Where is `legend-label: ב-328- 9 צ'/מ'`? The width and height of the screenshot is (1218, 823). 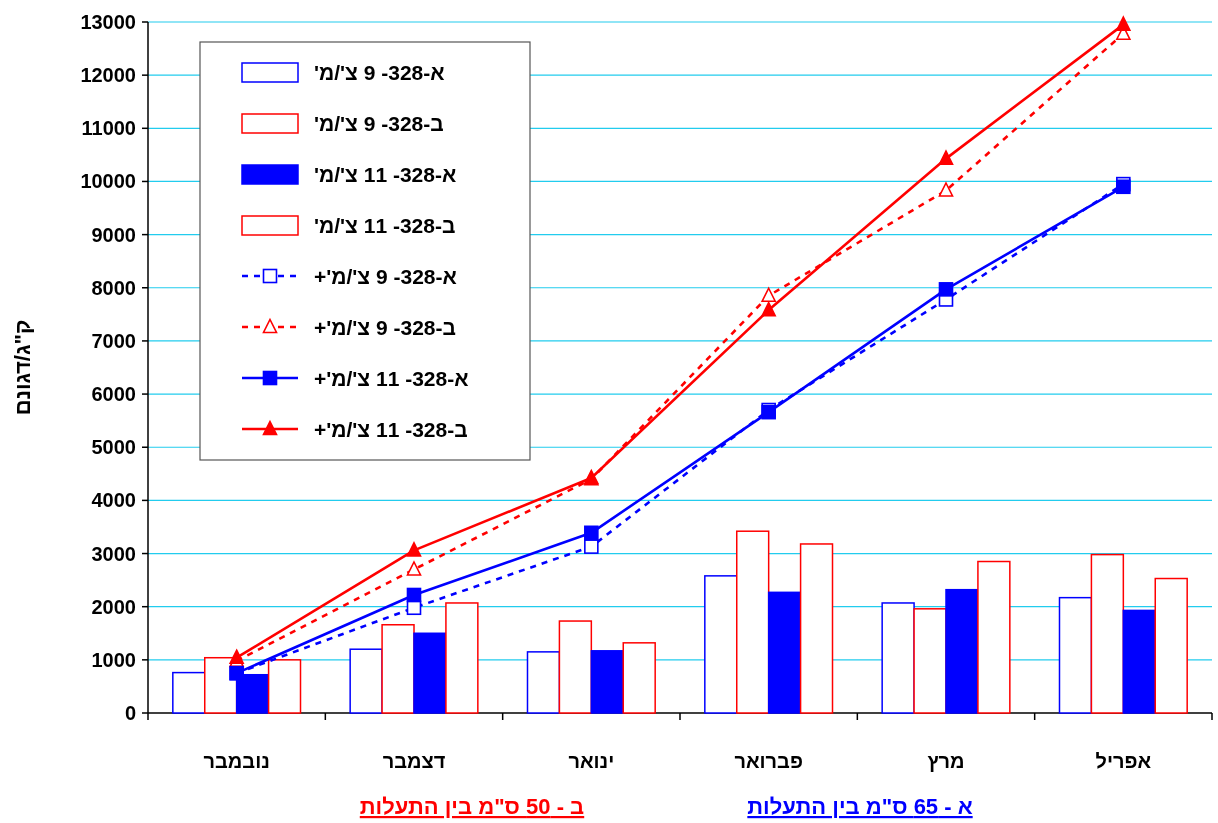
legend-label: ב-328- 9 צ'/מ' is located at coordinates (379, 123).